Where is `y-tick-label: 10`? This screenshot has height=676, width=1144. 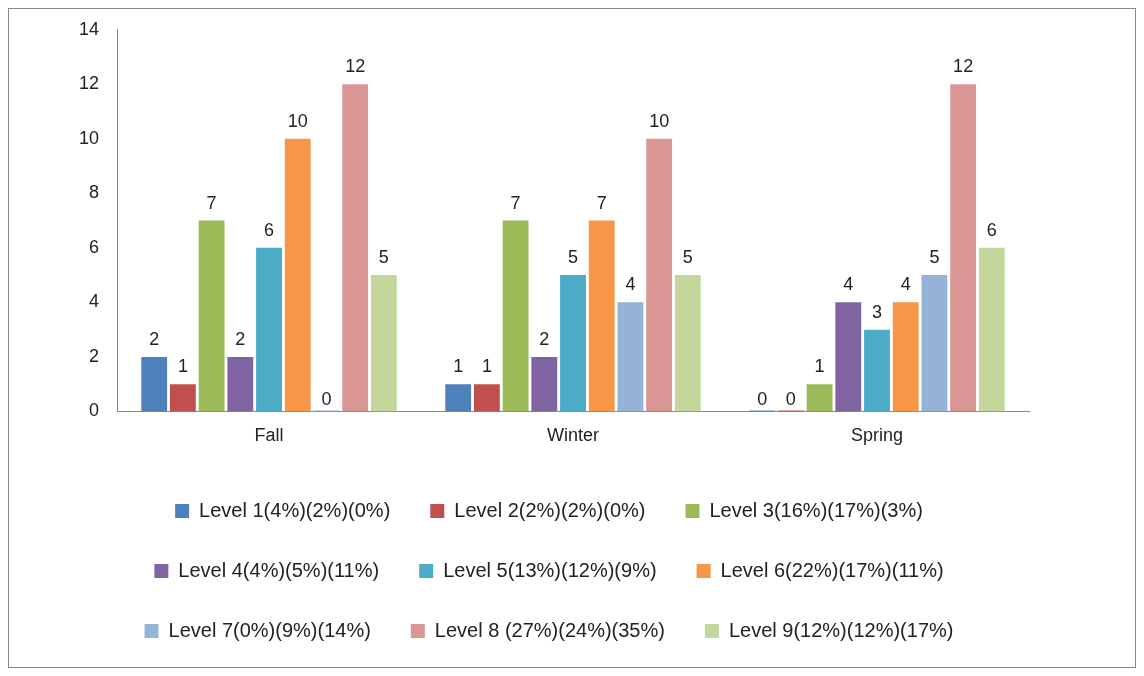
y-tick-label: 10 is located at coordinates (89, 137).